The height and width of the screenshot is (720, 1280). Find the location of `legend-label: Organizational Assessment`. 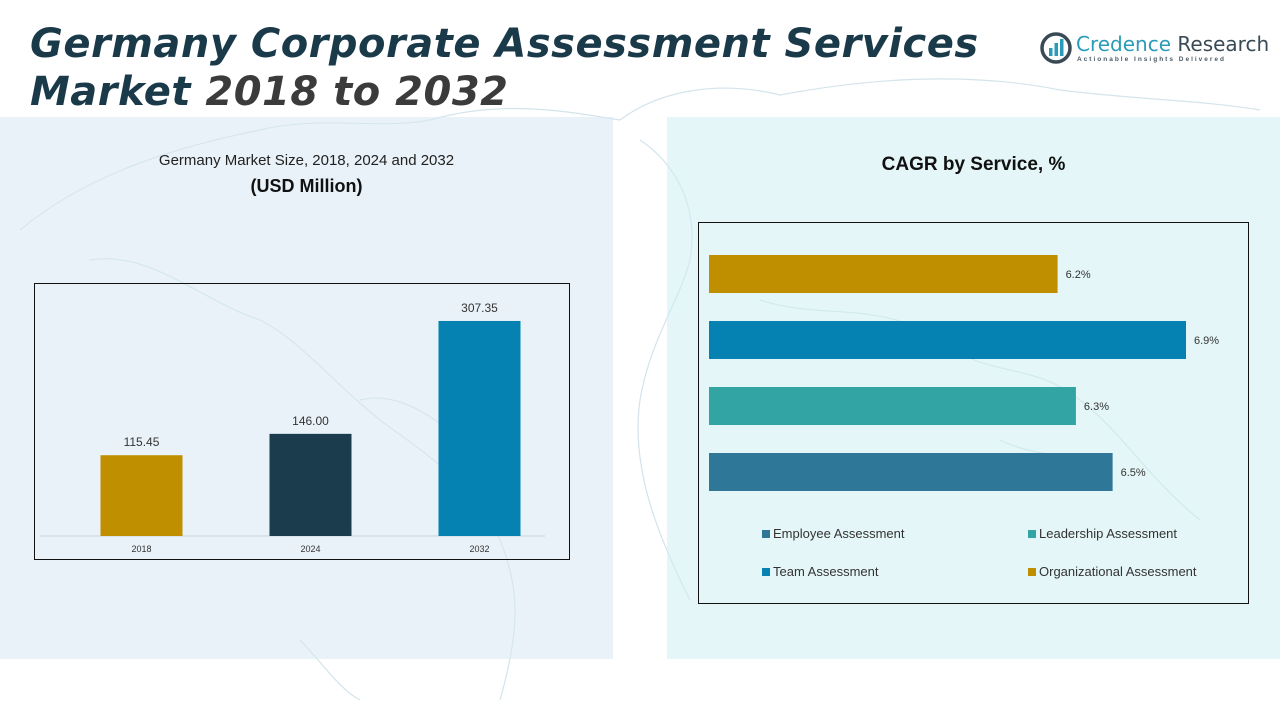

legend-label: Organizational Assessment is located at coordinates (1118, 571).